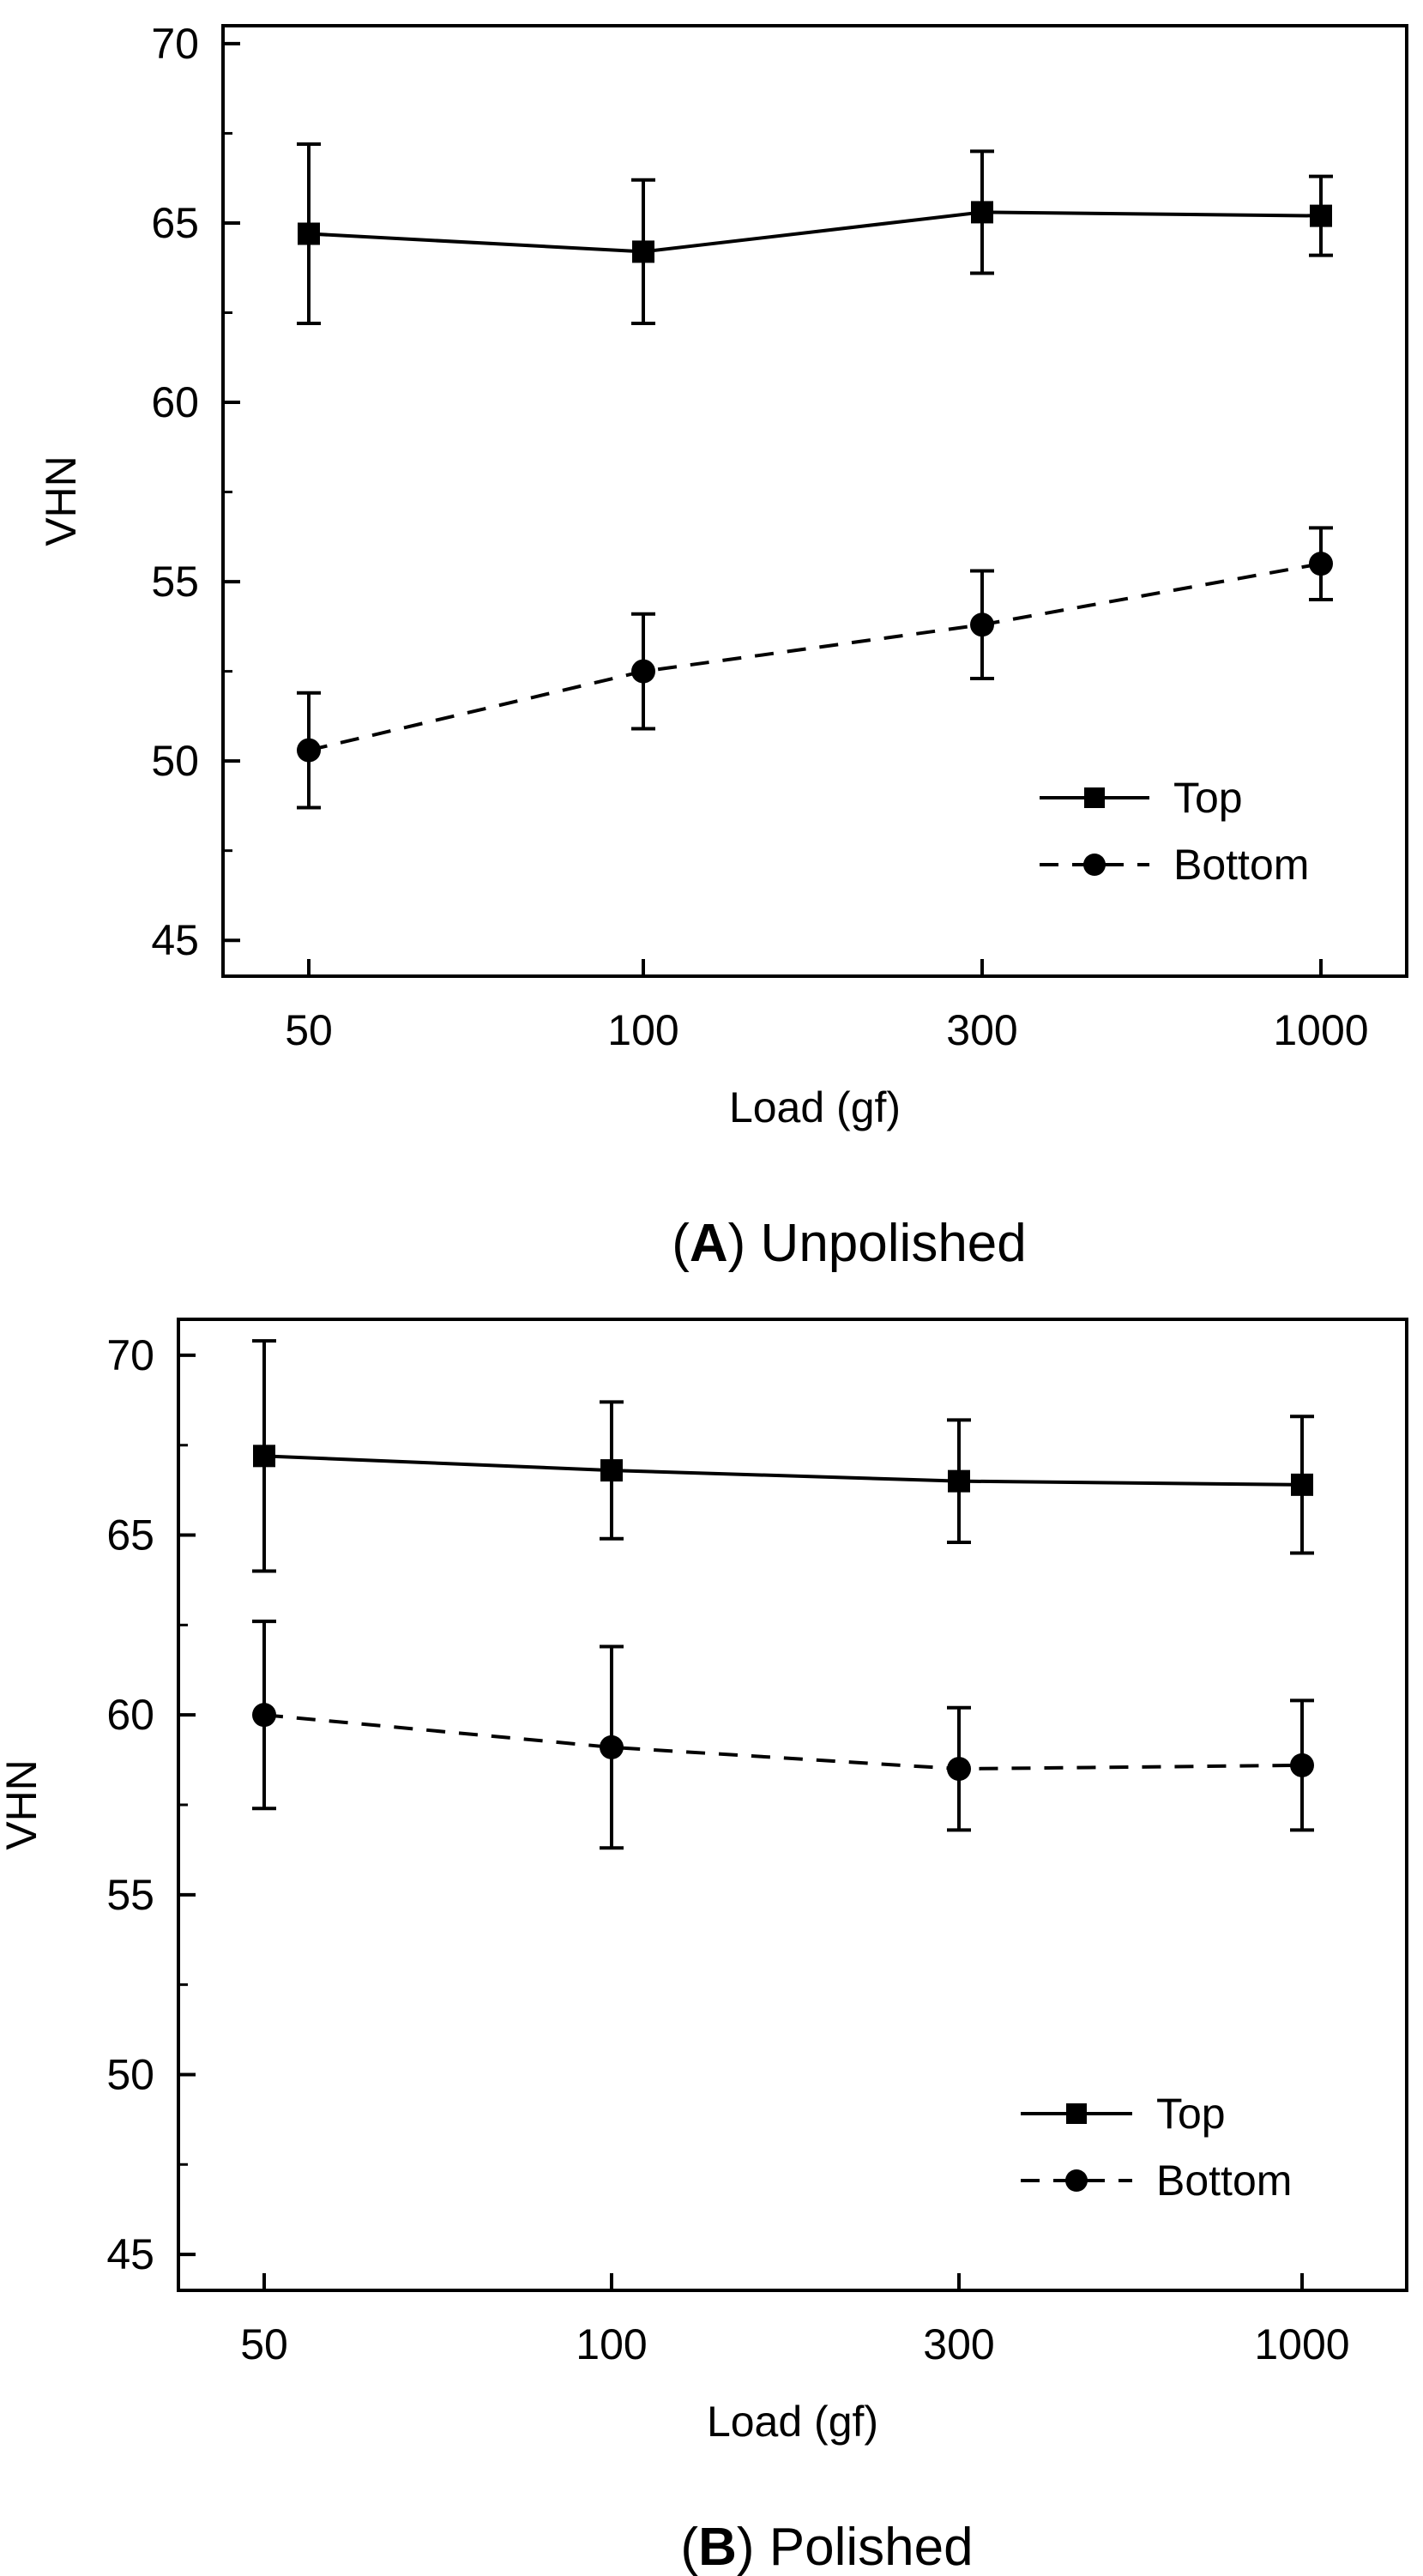  I want to click on caption-letter: A, so click(709, 1243).